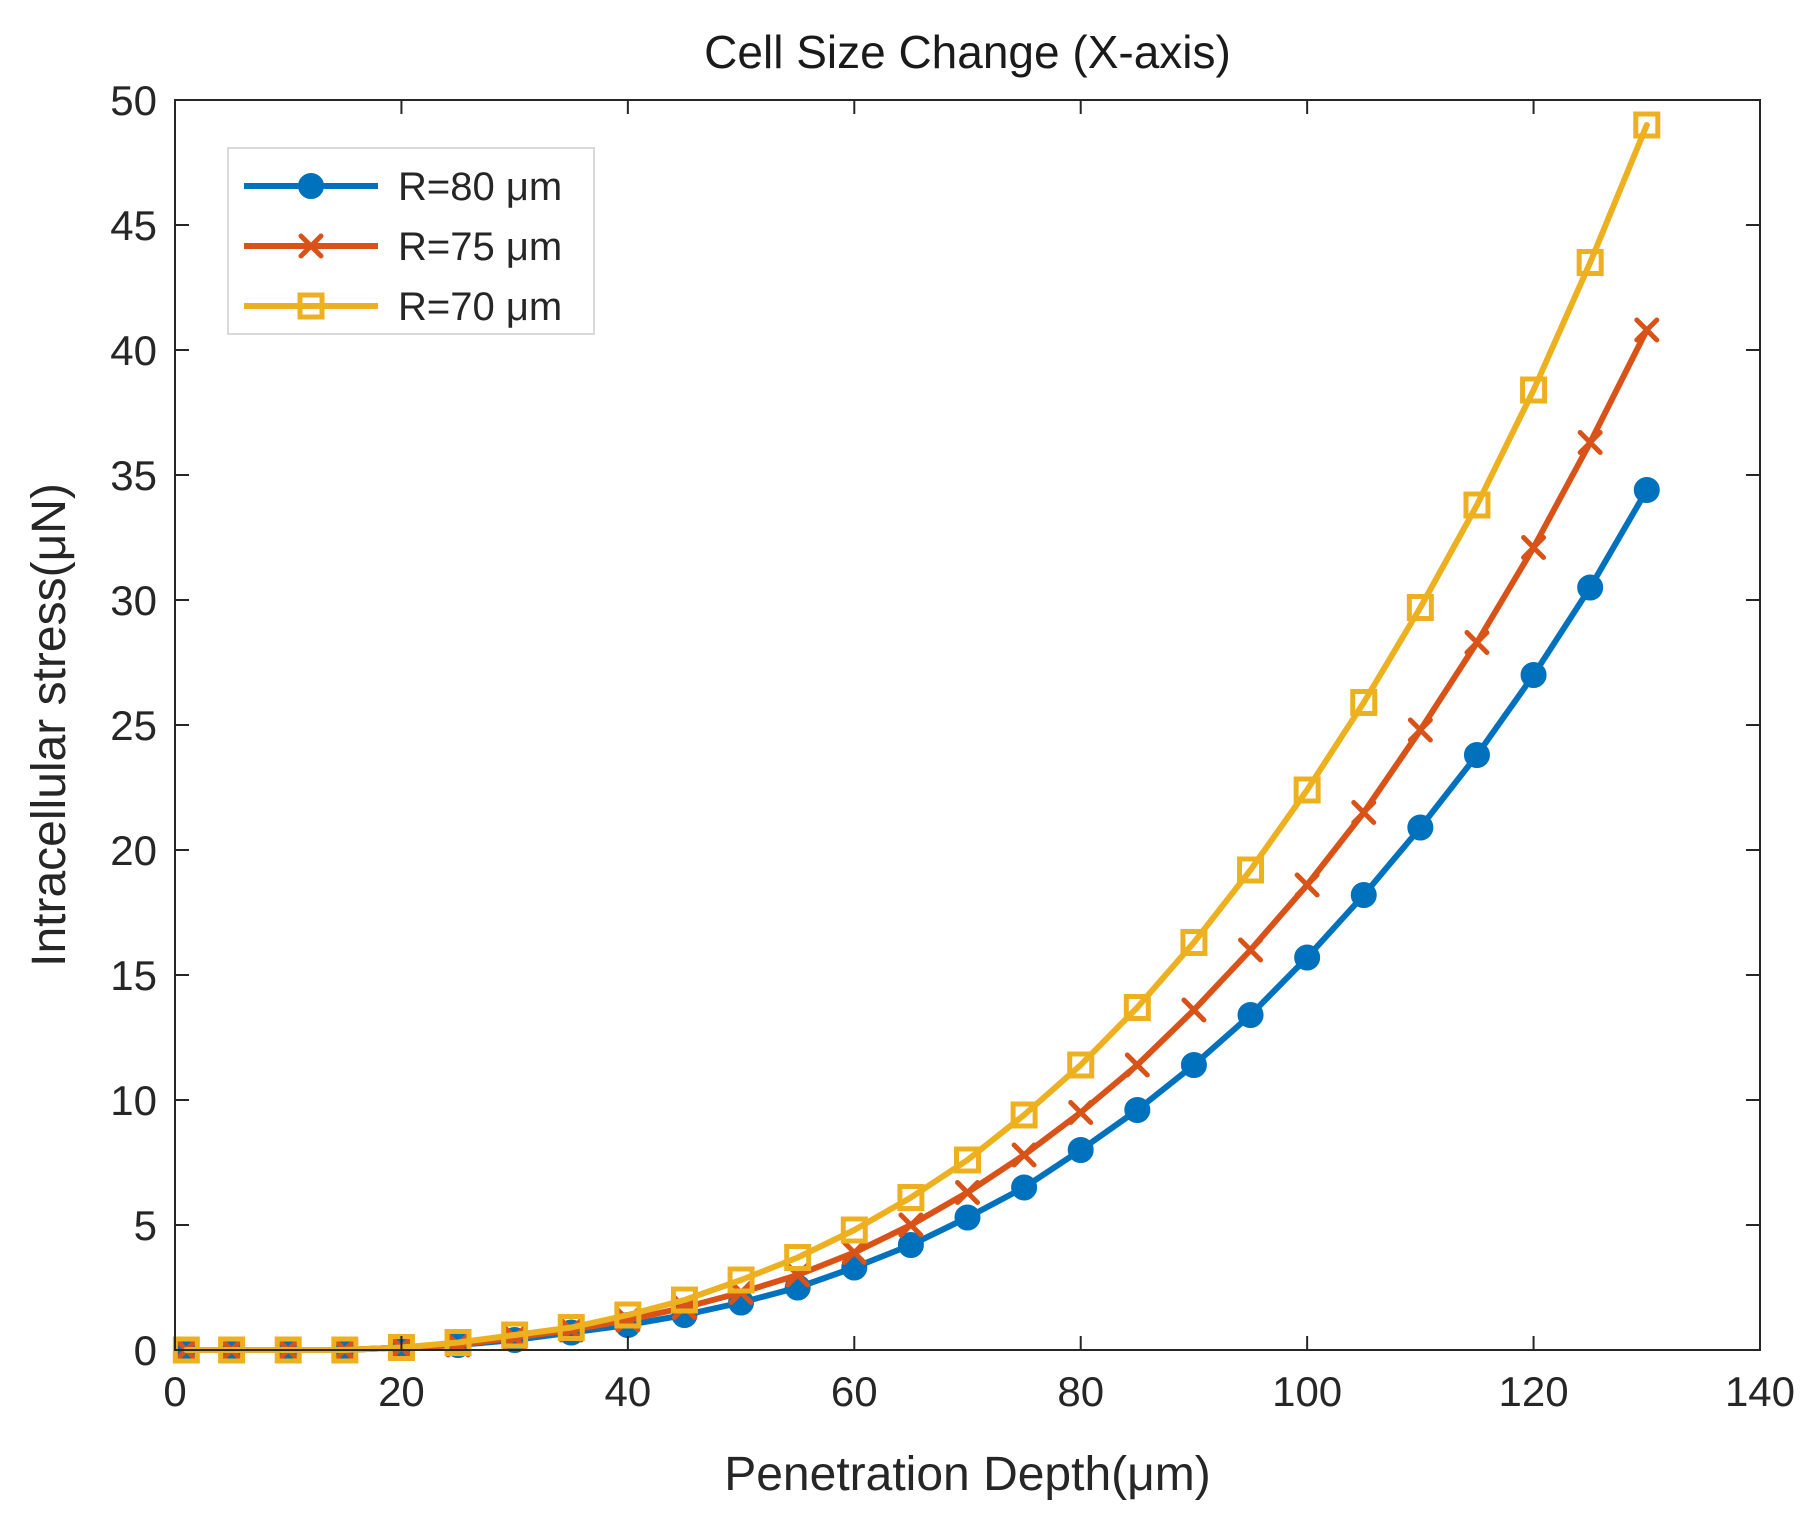 Image resolution: width=1816 pixels, height=1528 pixels. What do you see at coordinates (311, 306) in the screenshot?
I see `legend-marker-square` at bounding box center [311, 306].